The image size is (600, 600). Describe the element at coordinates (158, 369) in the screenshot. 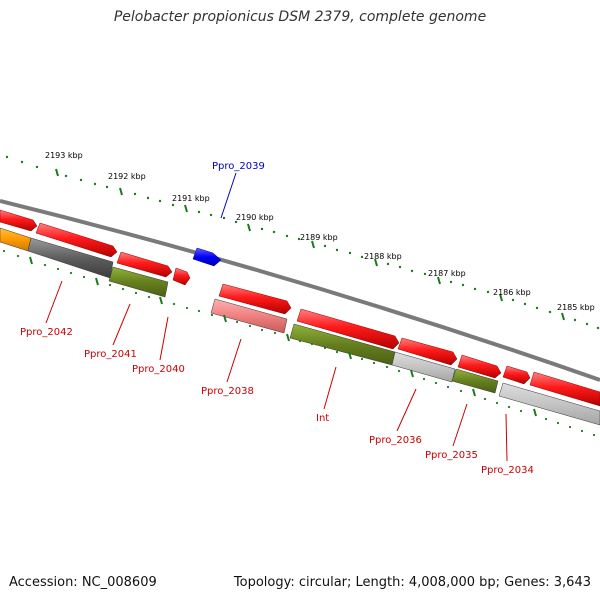

I see `gene-label-ppro-2040: Ppro_2040` at that location.